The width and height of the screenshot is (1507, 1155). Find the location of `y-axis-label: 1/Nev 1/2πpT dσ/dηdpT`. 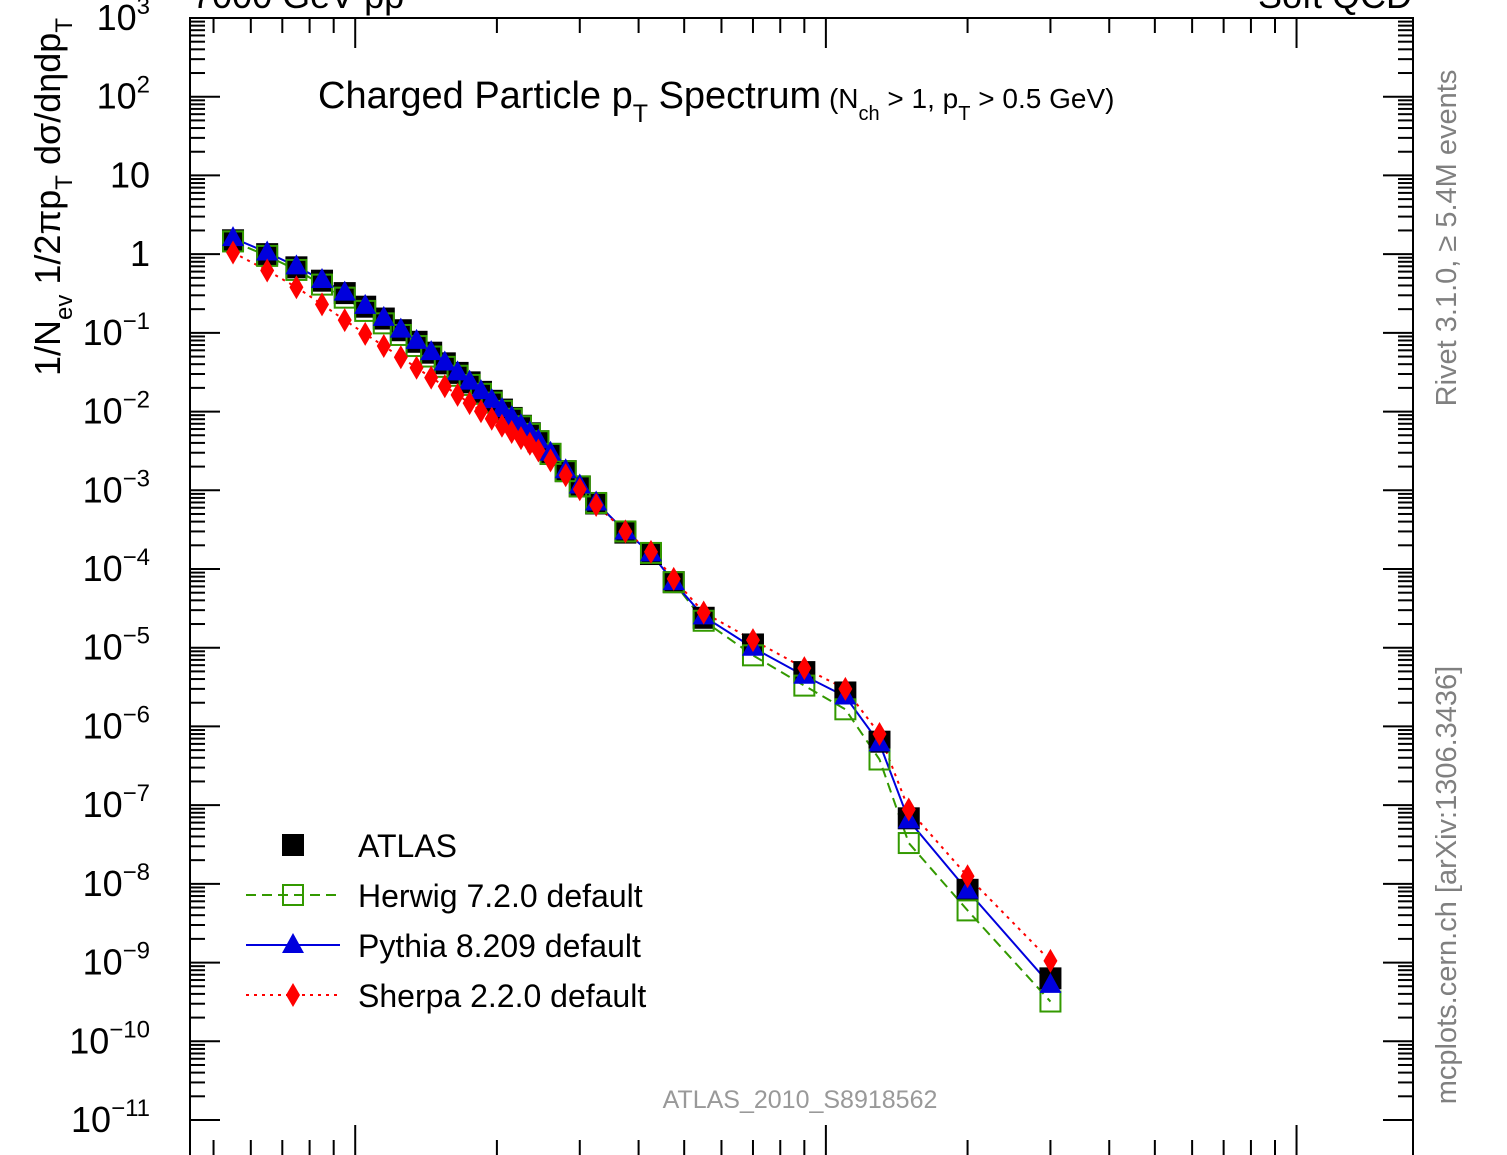

y-axis-label: 1/Nev 1/2πpT dσ/dηdpT is located at coordinates (52, 197).